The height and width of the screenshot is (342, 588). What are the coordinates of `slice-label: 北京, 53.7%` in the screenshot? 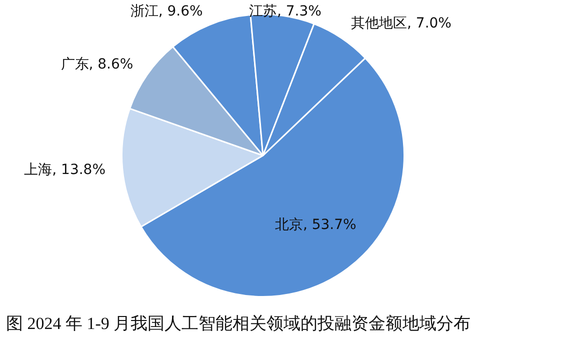 It's located at (315, 225).